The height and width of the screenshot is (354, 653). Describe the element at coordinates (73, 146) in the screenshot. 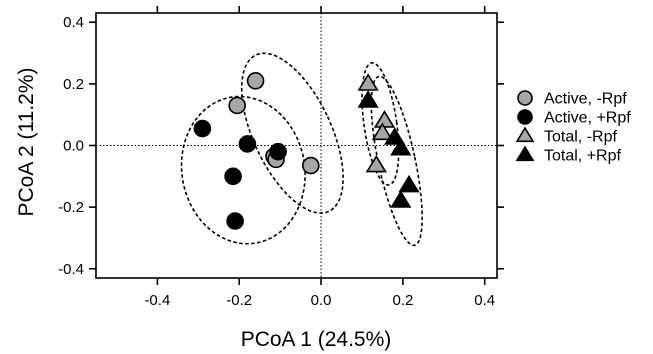

I see `y-tick-label: 0.0` at that location.